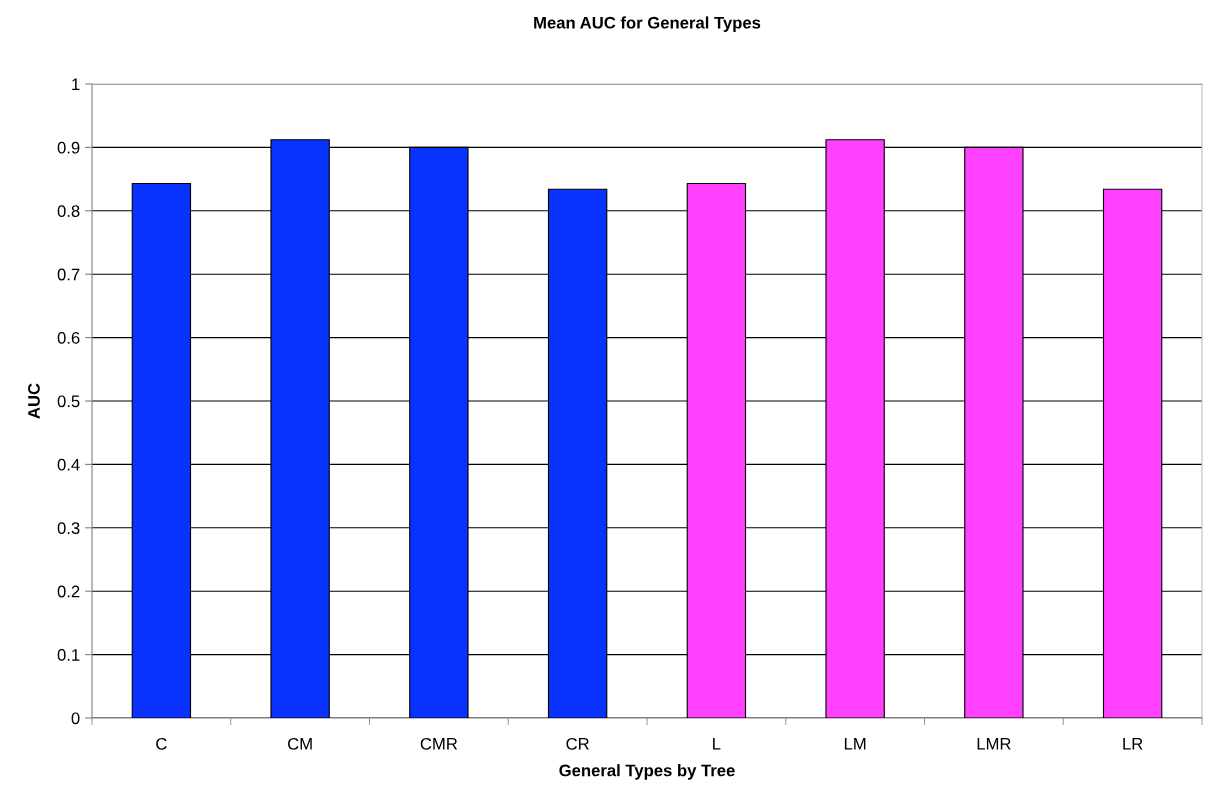  Describe the element at coordinates (1133, 744) in the screenshot. I see `x-tick-label: LR` at that location.